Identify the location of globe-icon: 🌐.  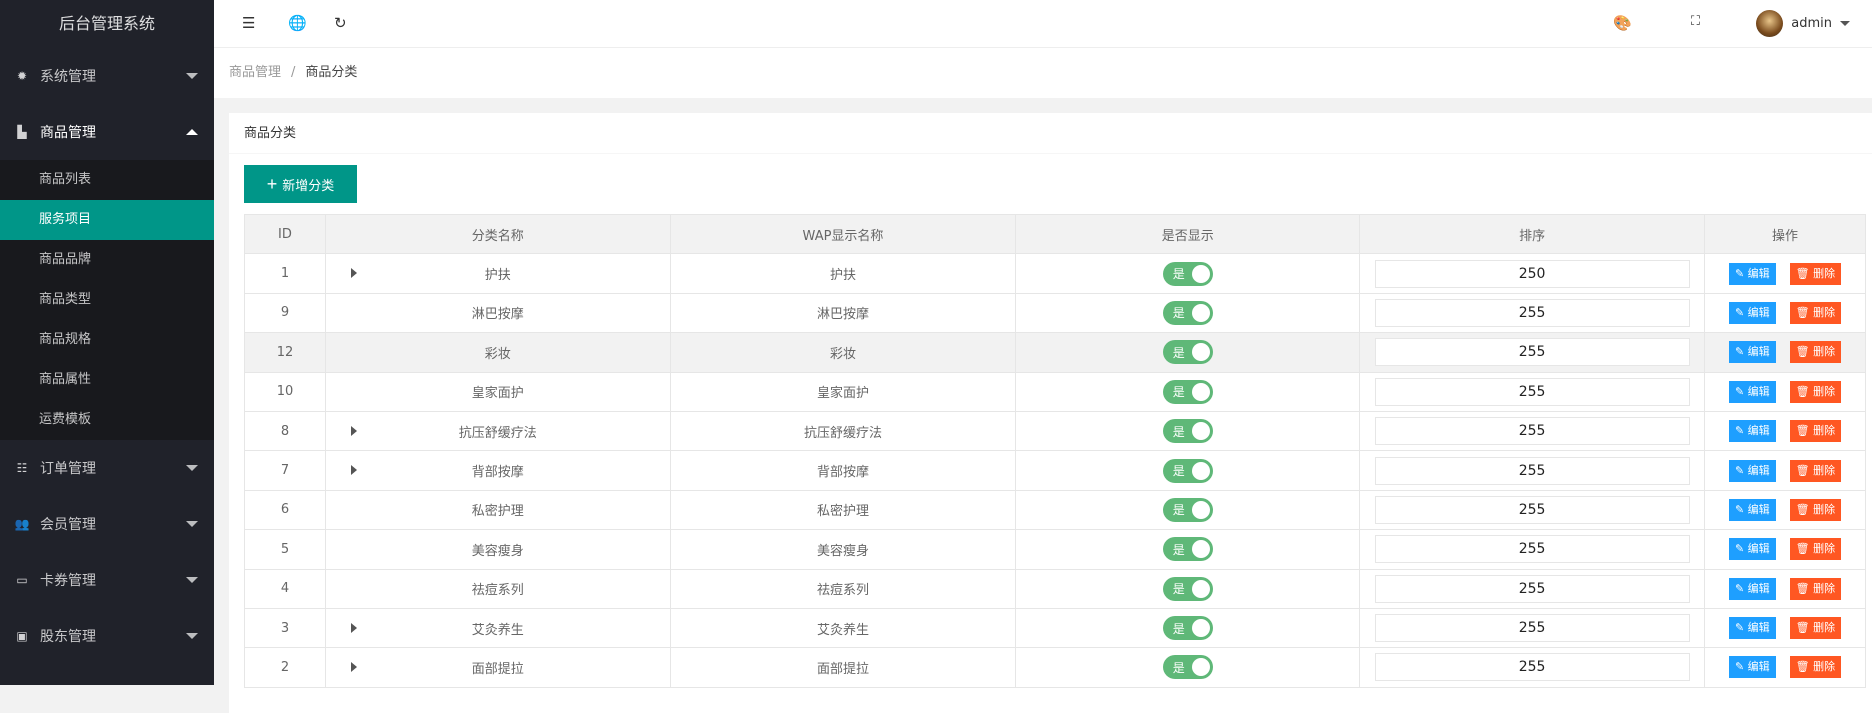
(297, 23).